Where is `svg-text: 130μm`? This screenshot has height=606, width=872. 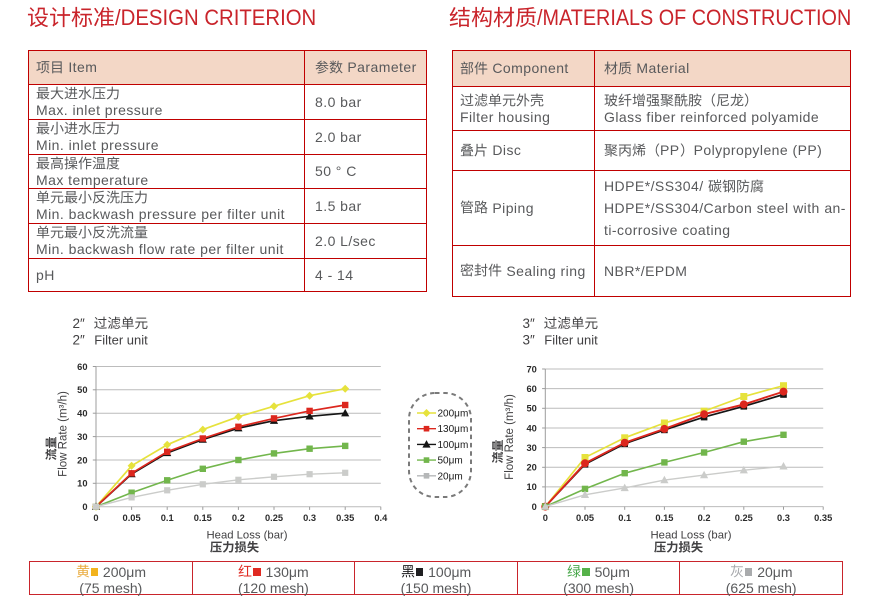
svg-text: 130μm is located at coordinates (453, 429).